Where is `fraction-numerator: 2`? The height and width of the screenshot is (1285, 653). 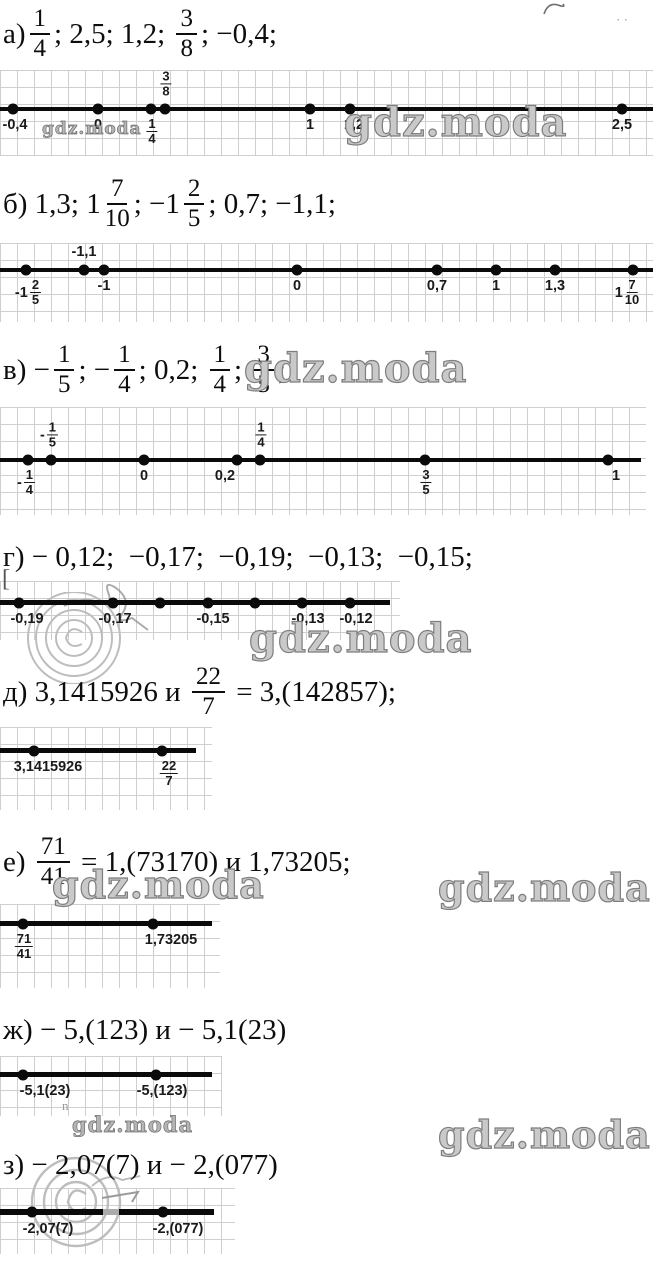
fraction-numerator: 2 is located at coordinates (35, 285).